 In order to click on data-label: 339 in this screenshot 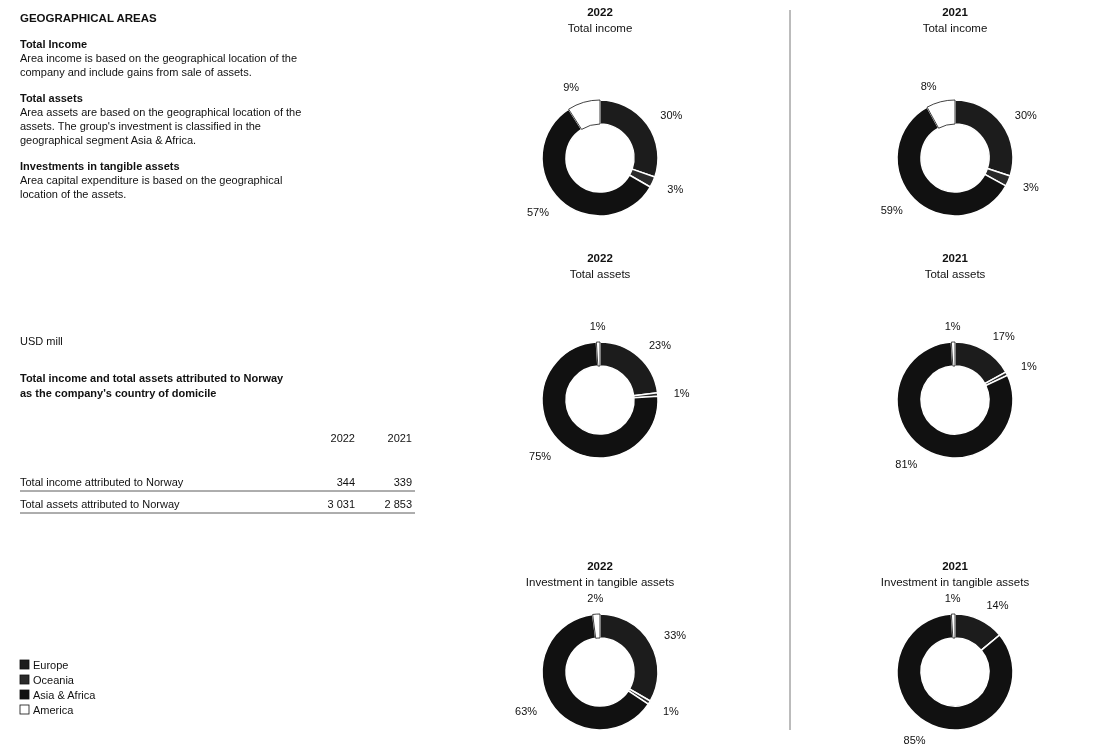, I will do `click(402, 482)`.